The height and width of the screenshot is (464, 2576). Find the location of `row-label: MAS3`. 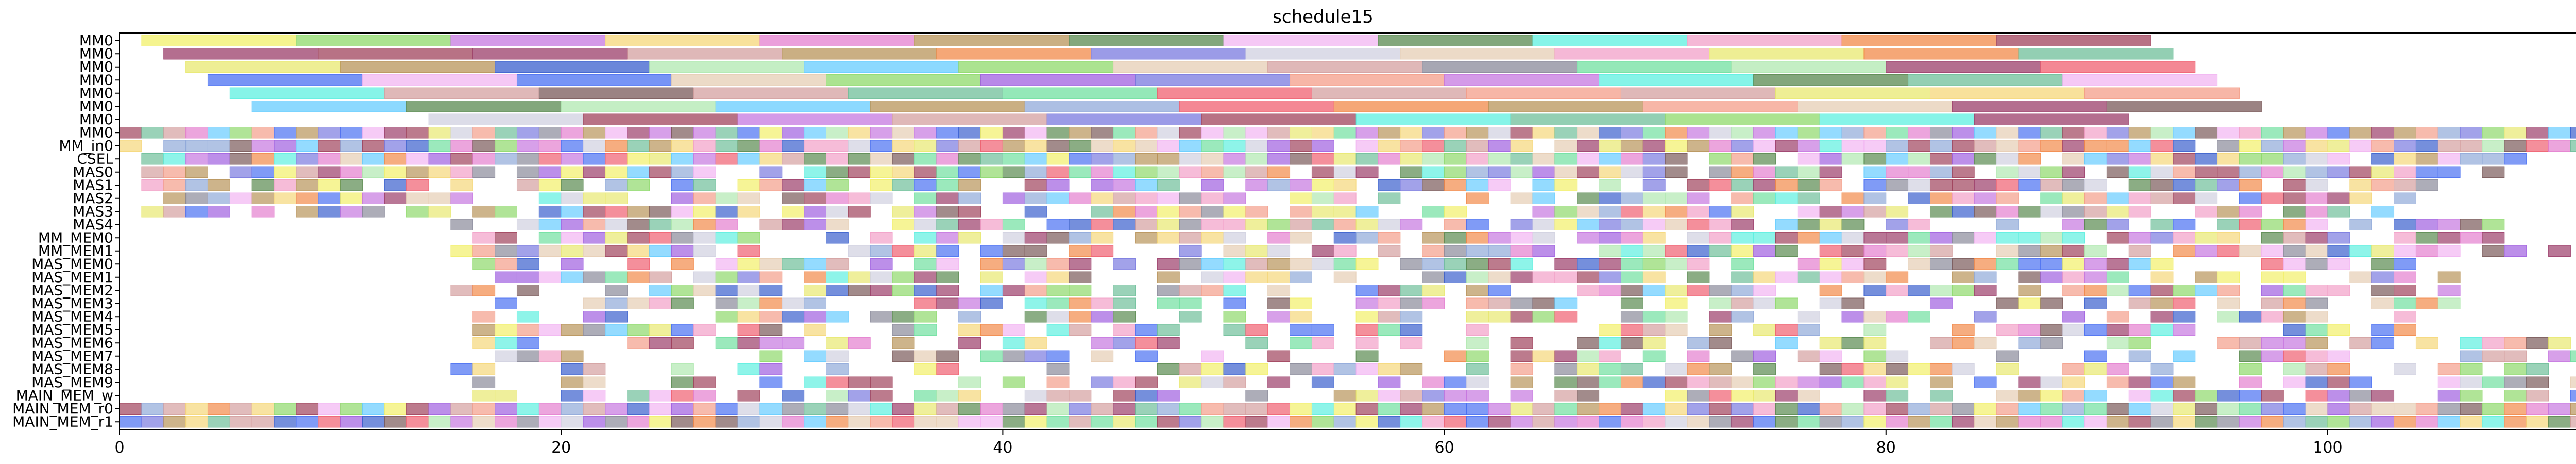

row-label: MAS3 is located at coordinates (93, 211).